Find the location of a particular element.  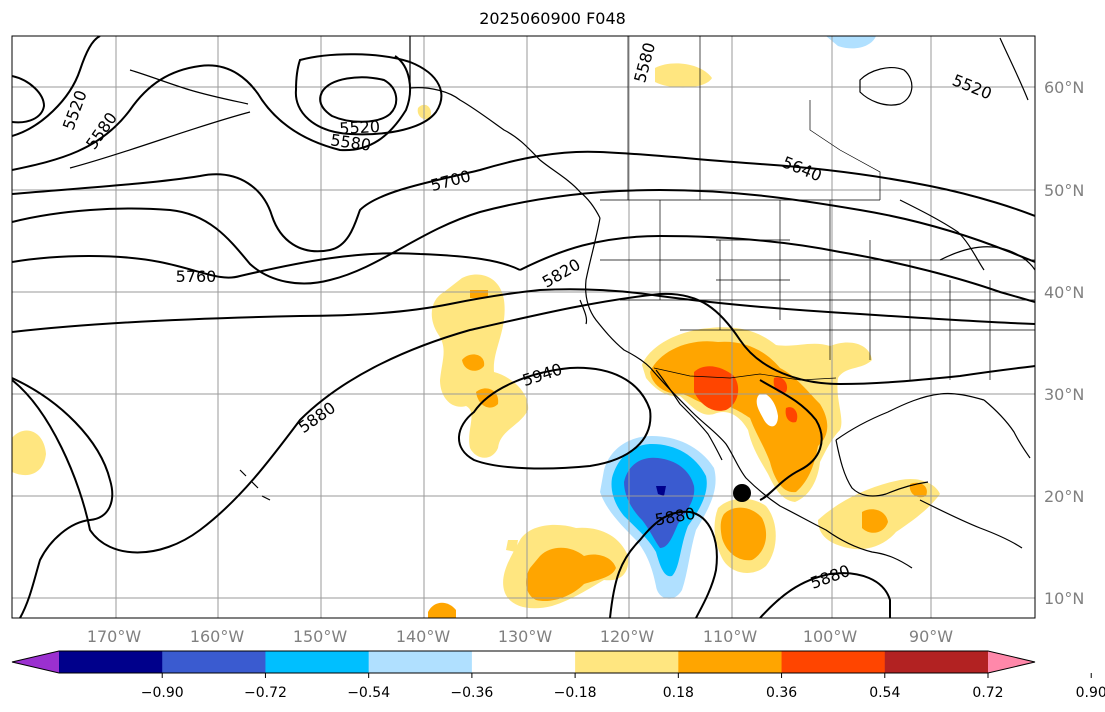

lat-label-60n: 60°N is located at coordinates (1064, 87).